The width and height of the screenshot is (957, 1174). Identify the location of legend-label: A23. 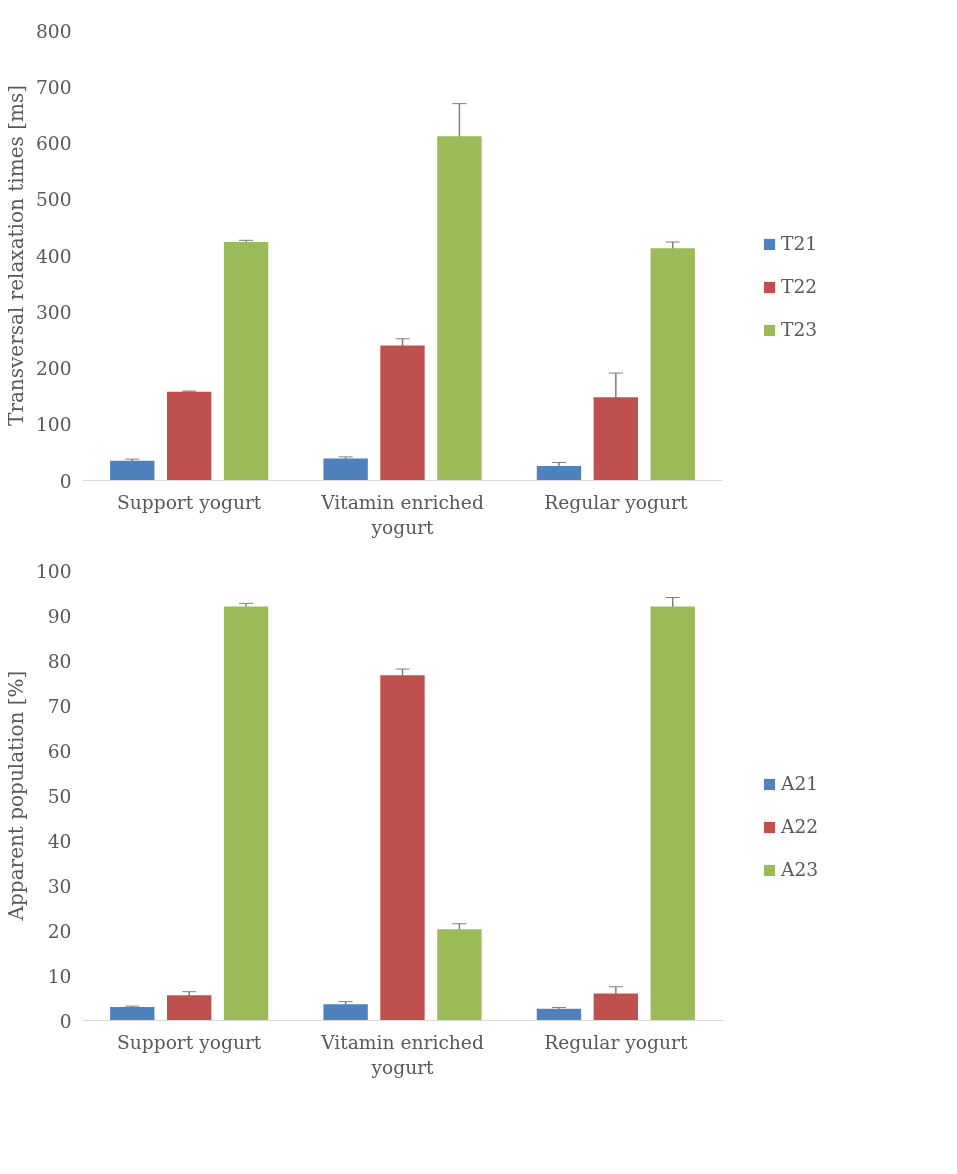
(800, 869).